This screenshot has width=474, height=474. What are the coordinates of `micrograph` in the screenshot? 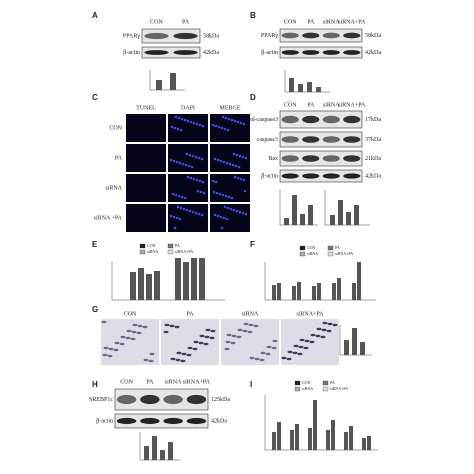 It's located at (146, 128).